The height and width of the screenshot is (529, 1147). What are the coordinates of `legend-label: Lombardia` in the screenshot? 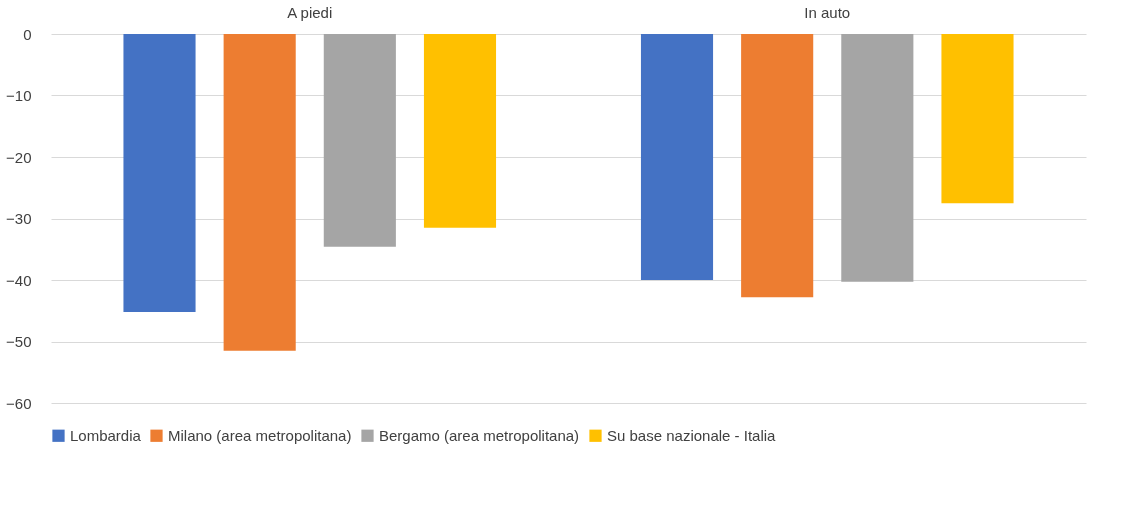 It's located at (106, 435).